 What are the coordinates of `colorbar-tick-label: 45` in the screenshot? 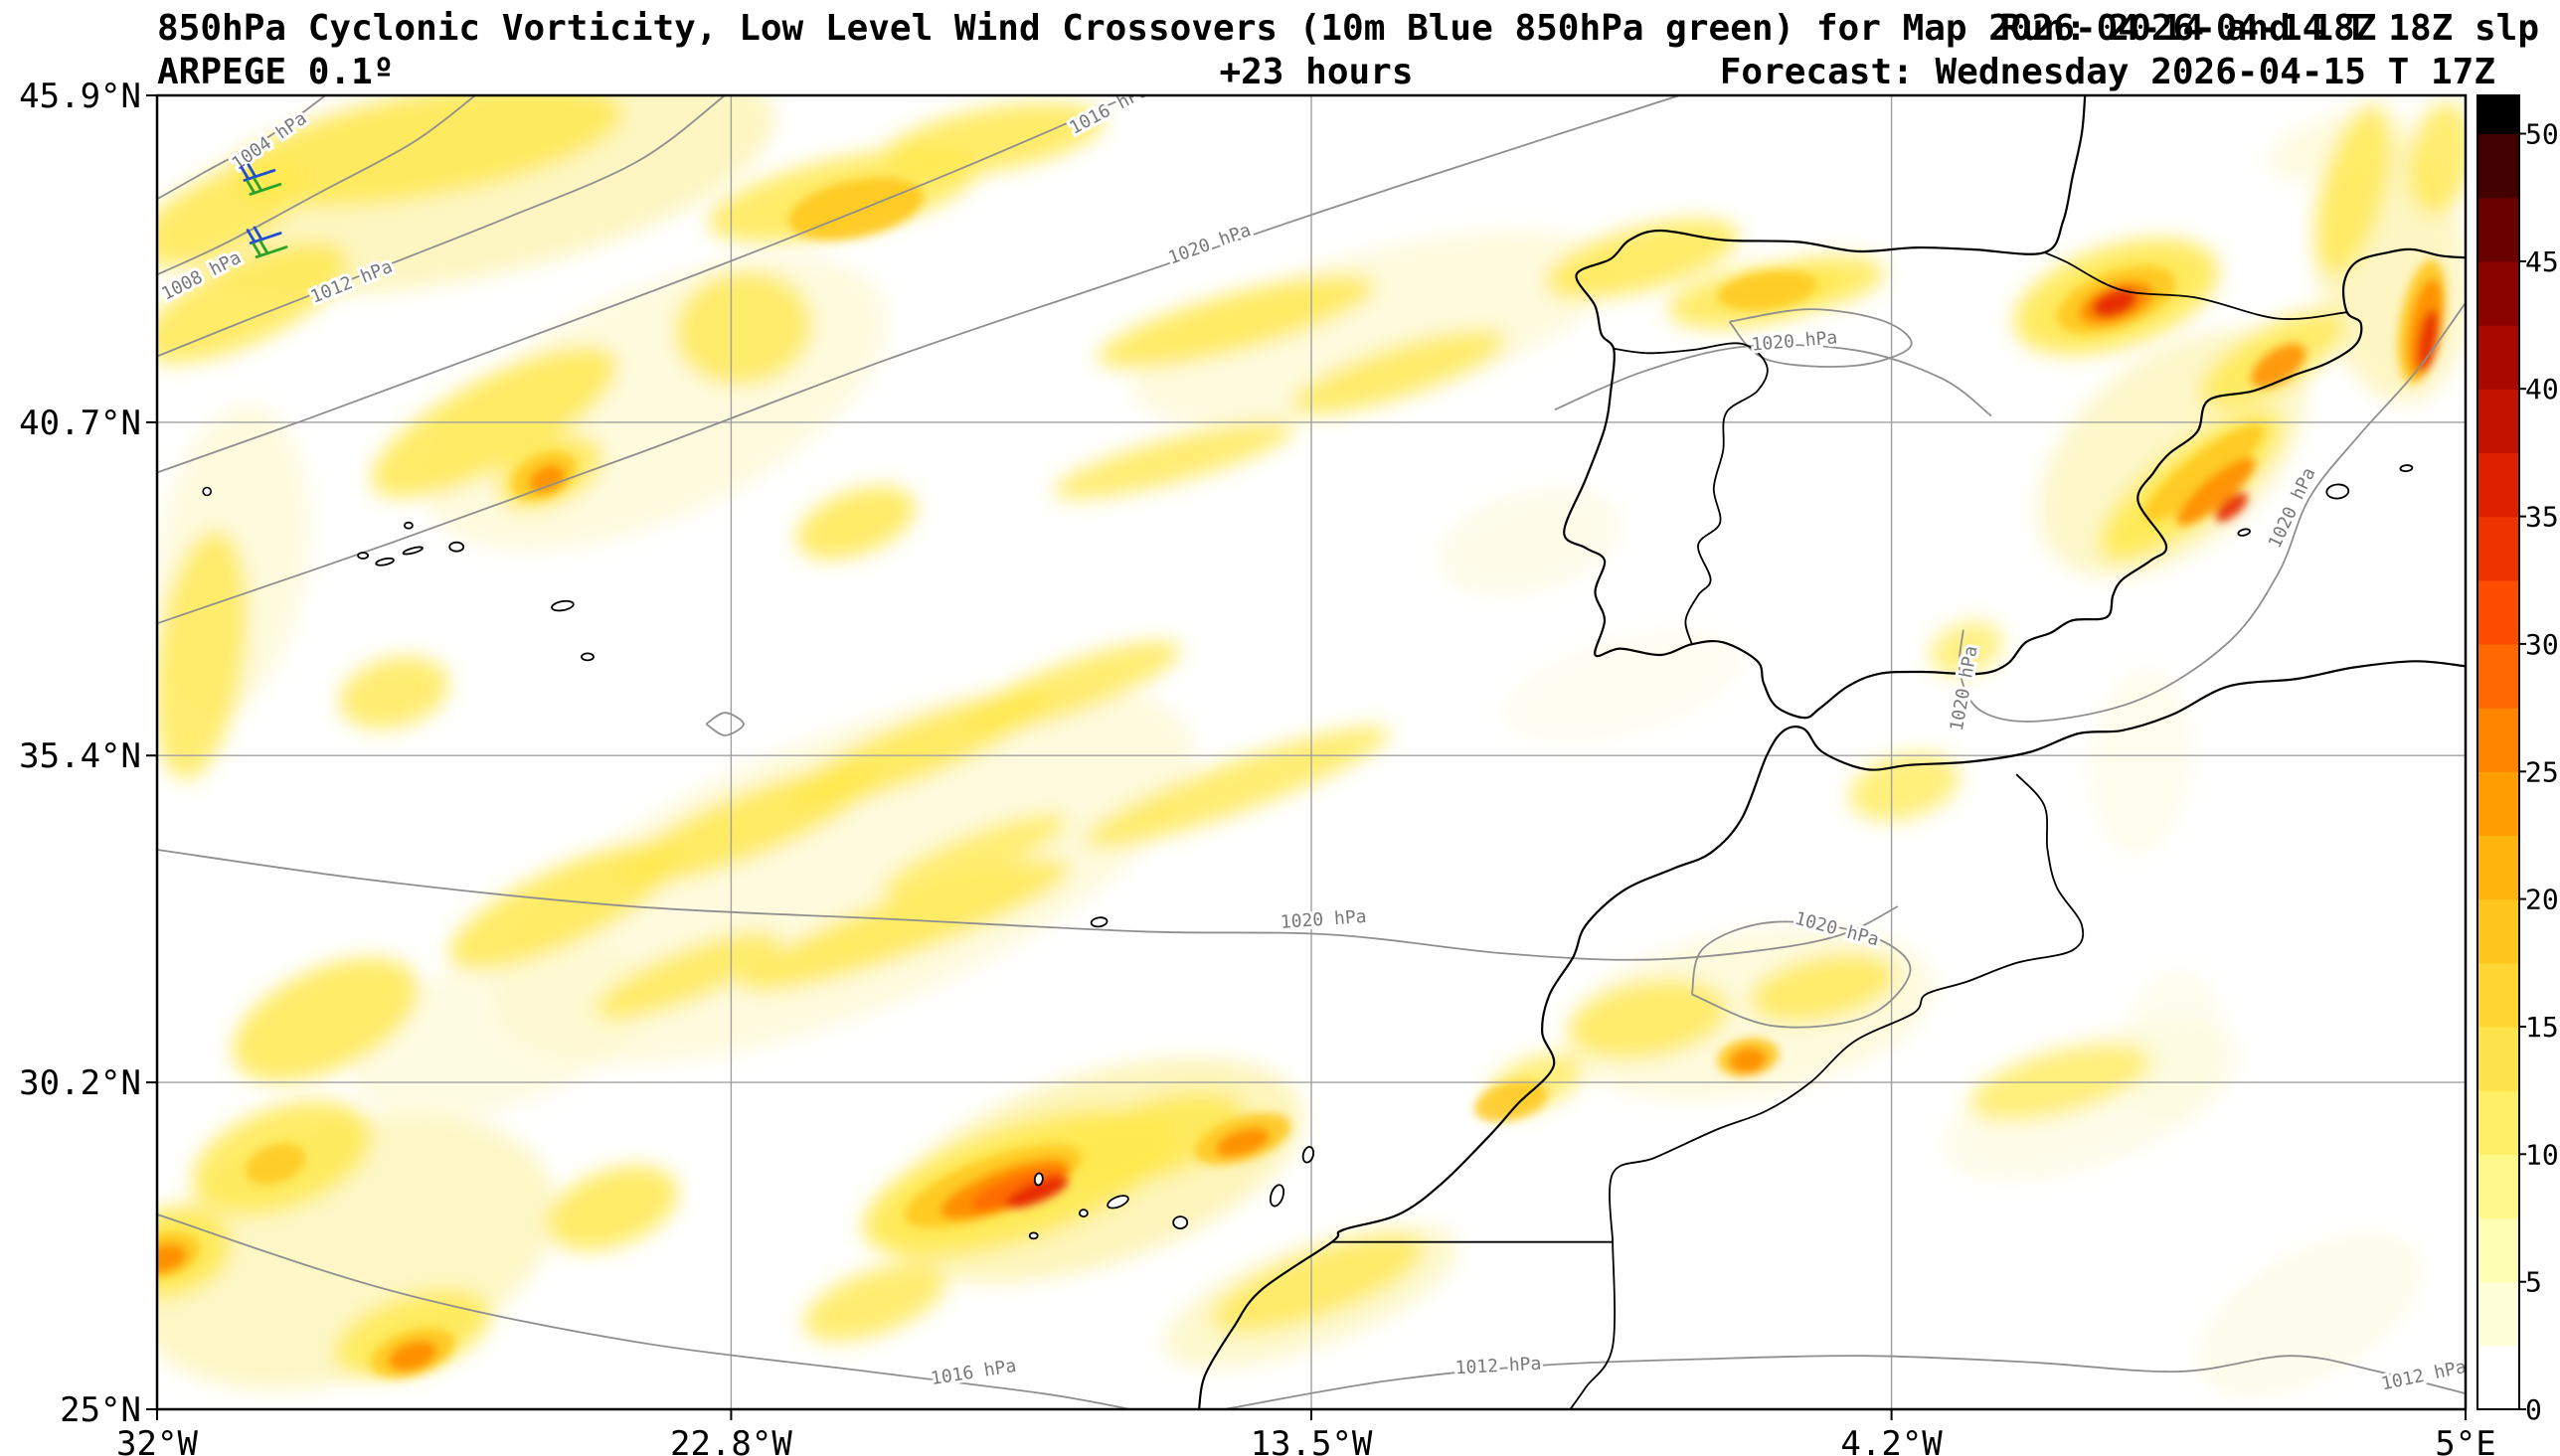 It's located at (2542, 261).